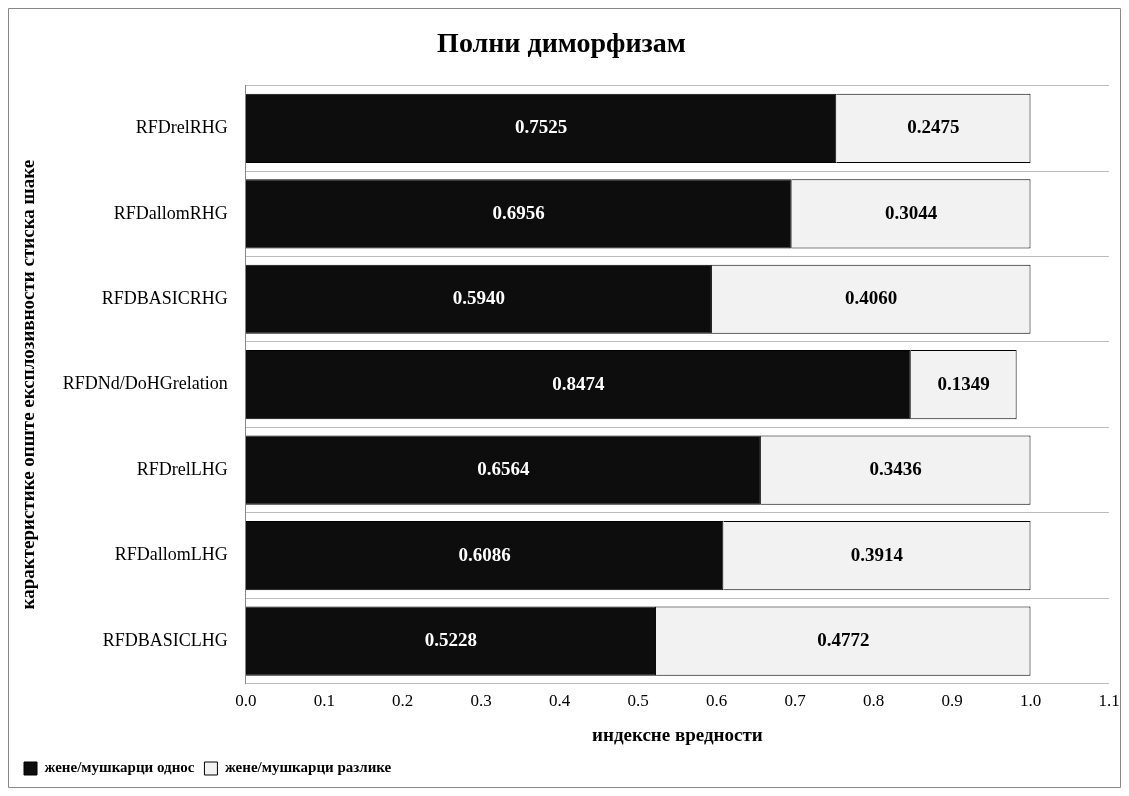 The image size is (1129, 796). I want to click on data-label: 0.8474, so click(578, 383).